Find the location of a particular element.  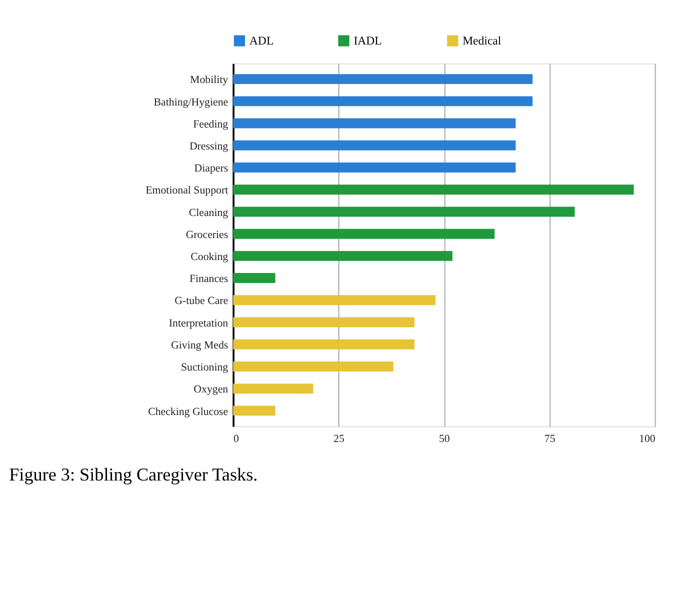

y-tick-label: Interpretation is located at coordinates (198, 323).